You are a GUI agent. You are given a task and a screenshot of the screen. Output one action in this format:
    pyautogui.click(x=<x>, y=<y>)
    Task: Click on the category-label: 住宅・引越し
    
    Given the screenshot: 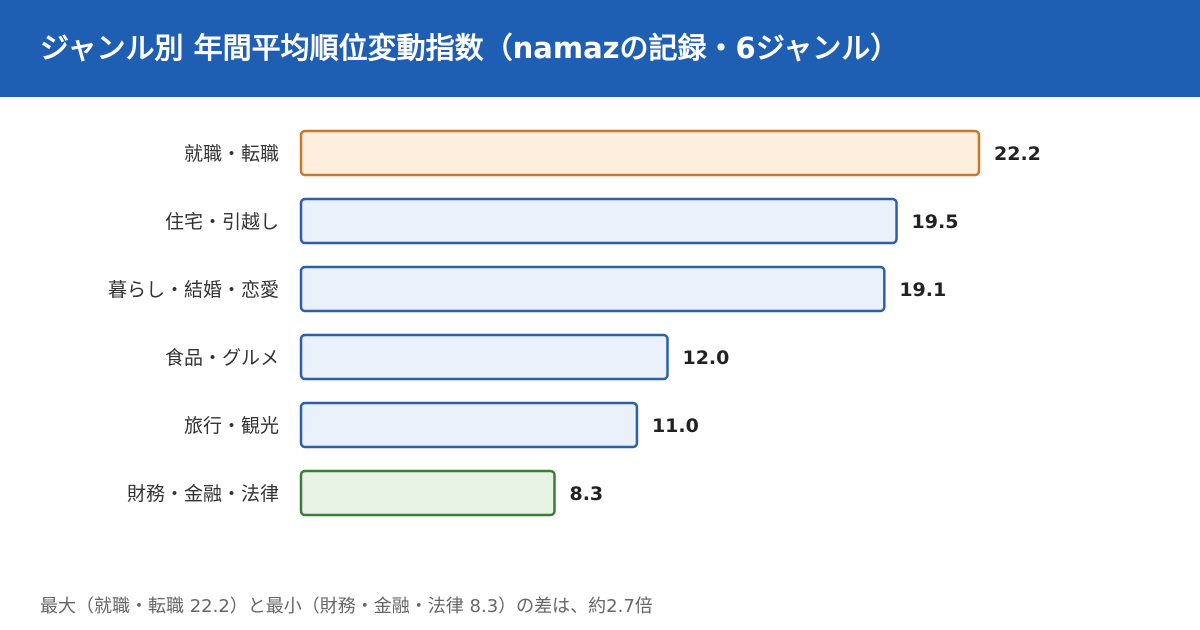 What is the action you would take?
    pyautogui.click(x=222, y=222)
    